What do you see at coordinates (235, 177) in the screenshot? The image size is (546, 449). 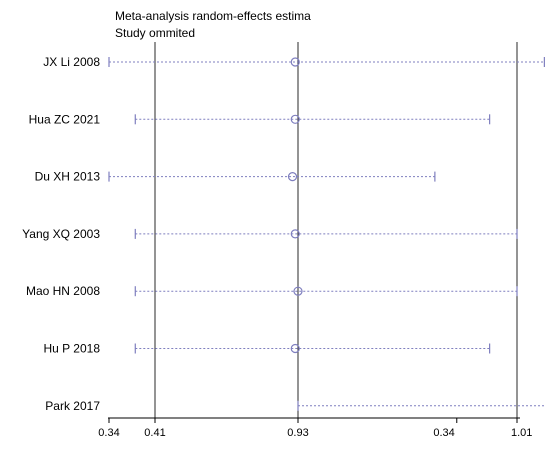 I see `study-row: Du XH 2013` at bounding box center [235, 177].